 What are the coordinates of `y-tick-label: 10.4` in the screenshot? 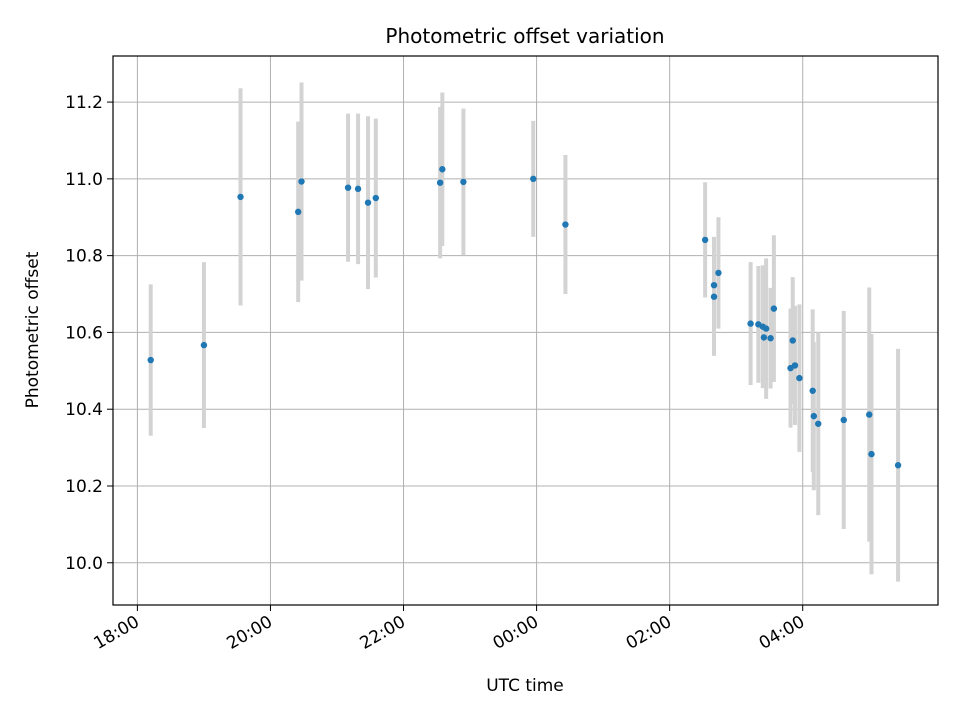 It's located at (84, 410).